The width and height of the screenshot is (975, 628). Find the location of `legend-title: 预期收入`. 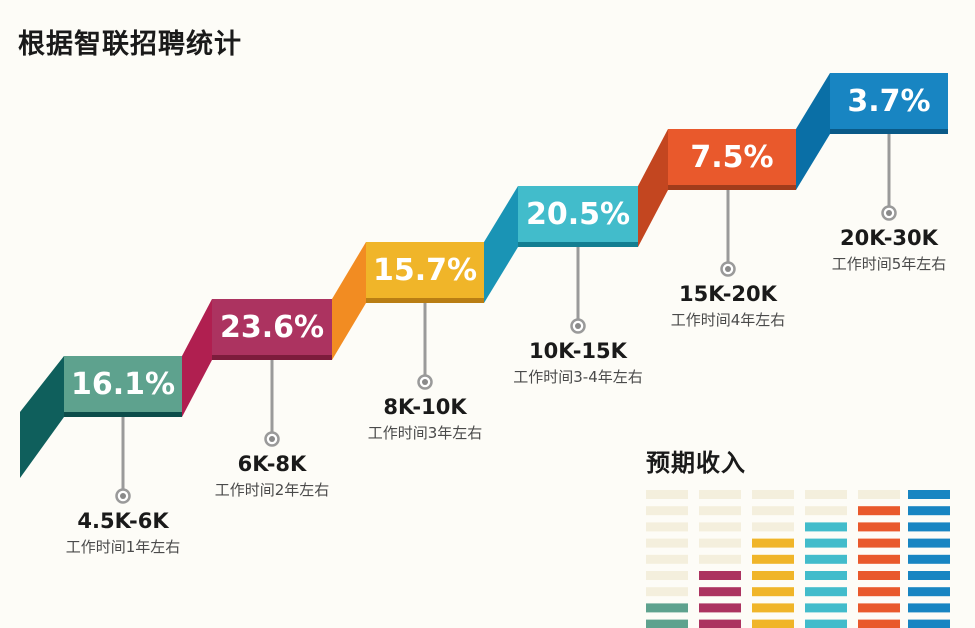

legend-title: 预期收入 is located at coordinates (696, 463).